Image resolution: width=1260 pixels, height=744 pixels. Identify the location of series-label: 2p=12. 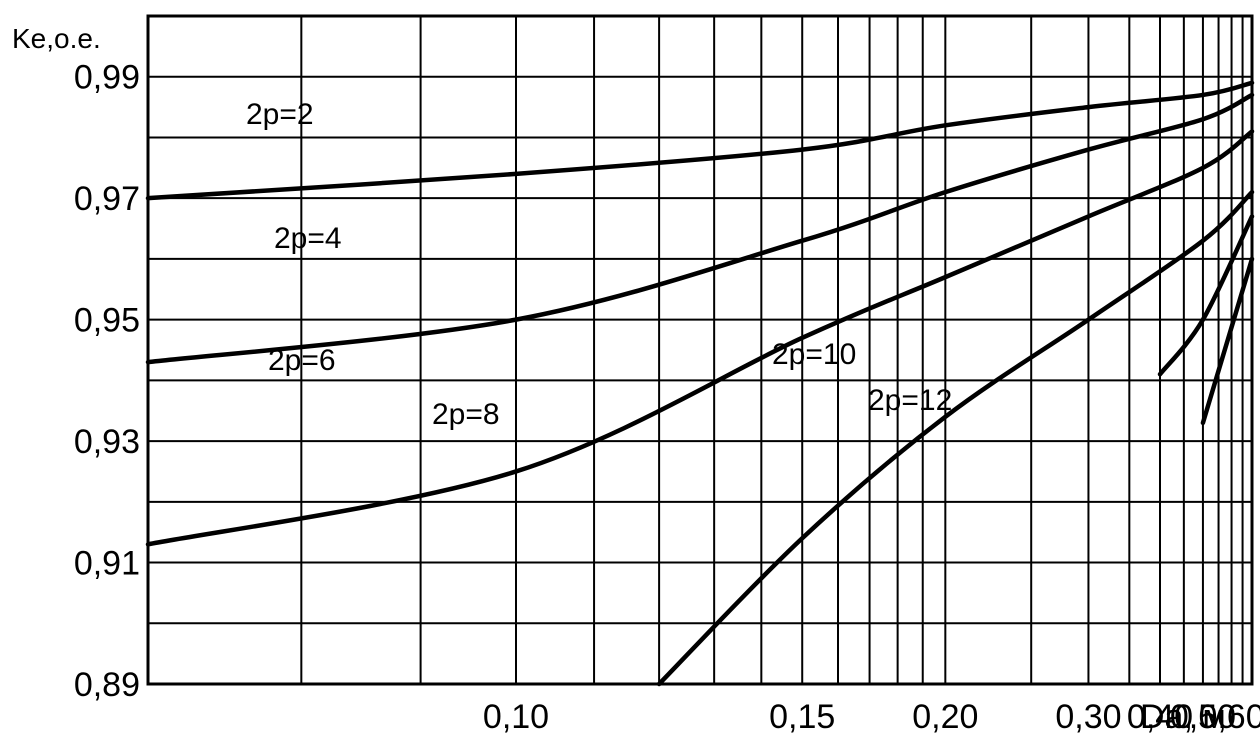
(910, 400).